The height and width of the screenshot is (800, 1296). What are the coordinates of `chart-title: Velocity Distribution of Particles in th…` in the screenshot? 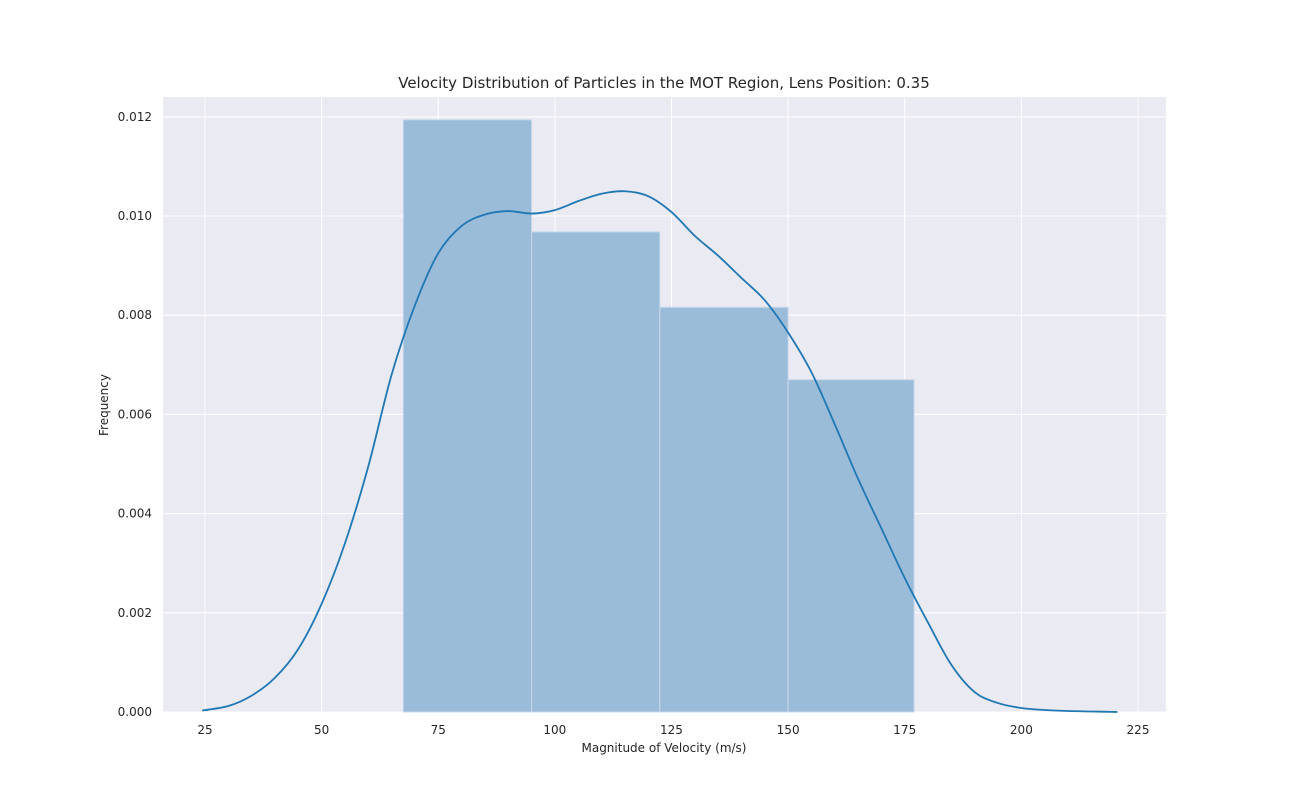 It's located at (664, 83).